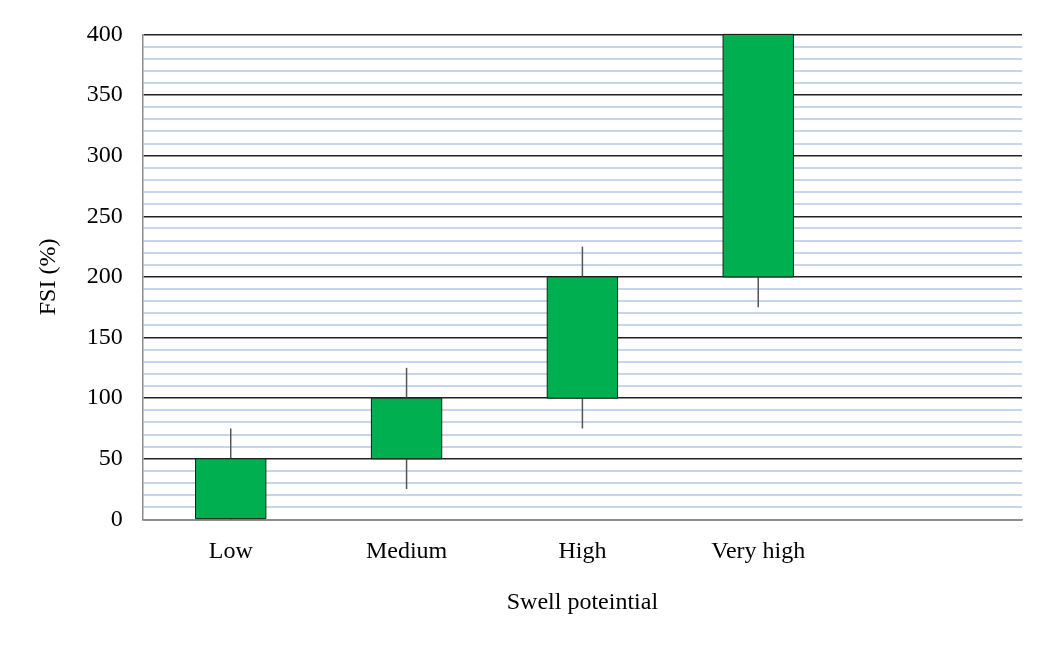 Image resolution: width=1046 pixels, height=651 pixels. Describe the element at coordinates (582, 600) in the screenshot. I see `x-axis-title: Swell poteintial` at that location.